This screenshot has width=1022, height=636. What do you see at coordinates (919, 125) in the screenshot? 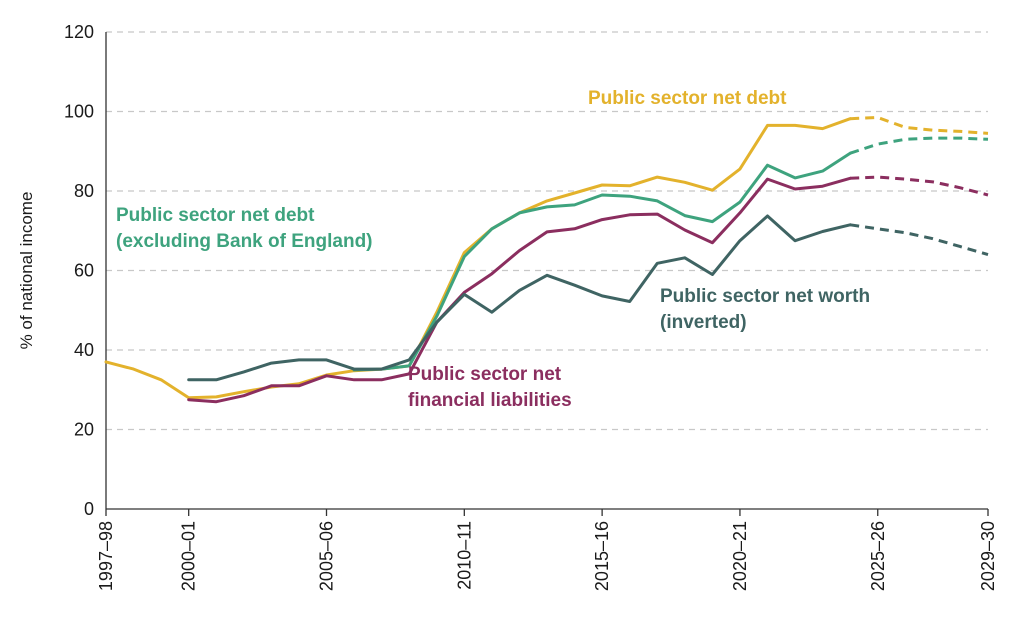
I see `series-line-forecast-public-sector-net-debt` at bounding box center [919, 125].